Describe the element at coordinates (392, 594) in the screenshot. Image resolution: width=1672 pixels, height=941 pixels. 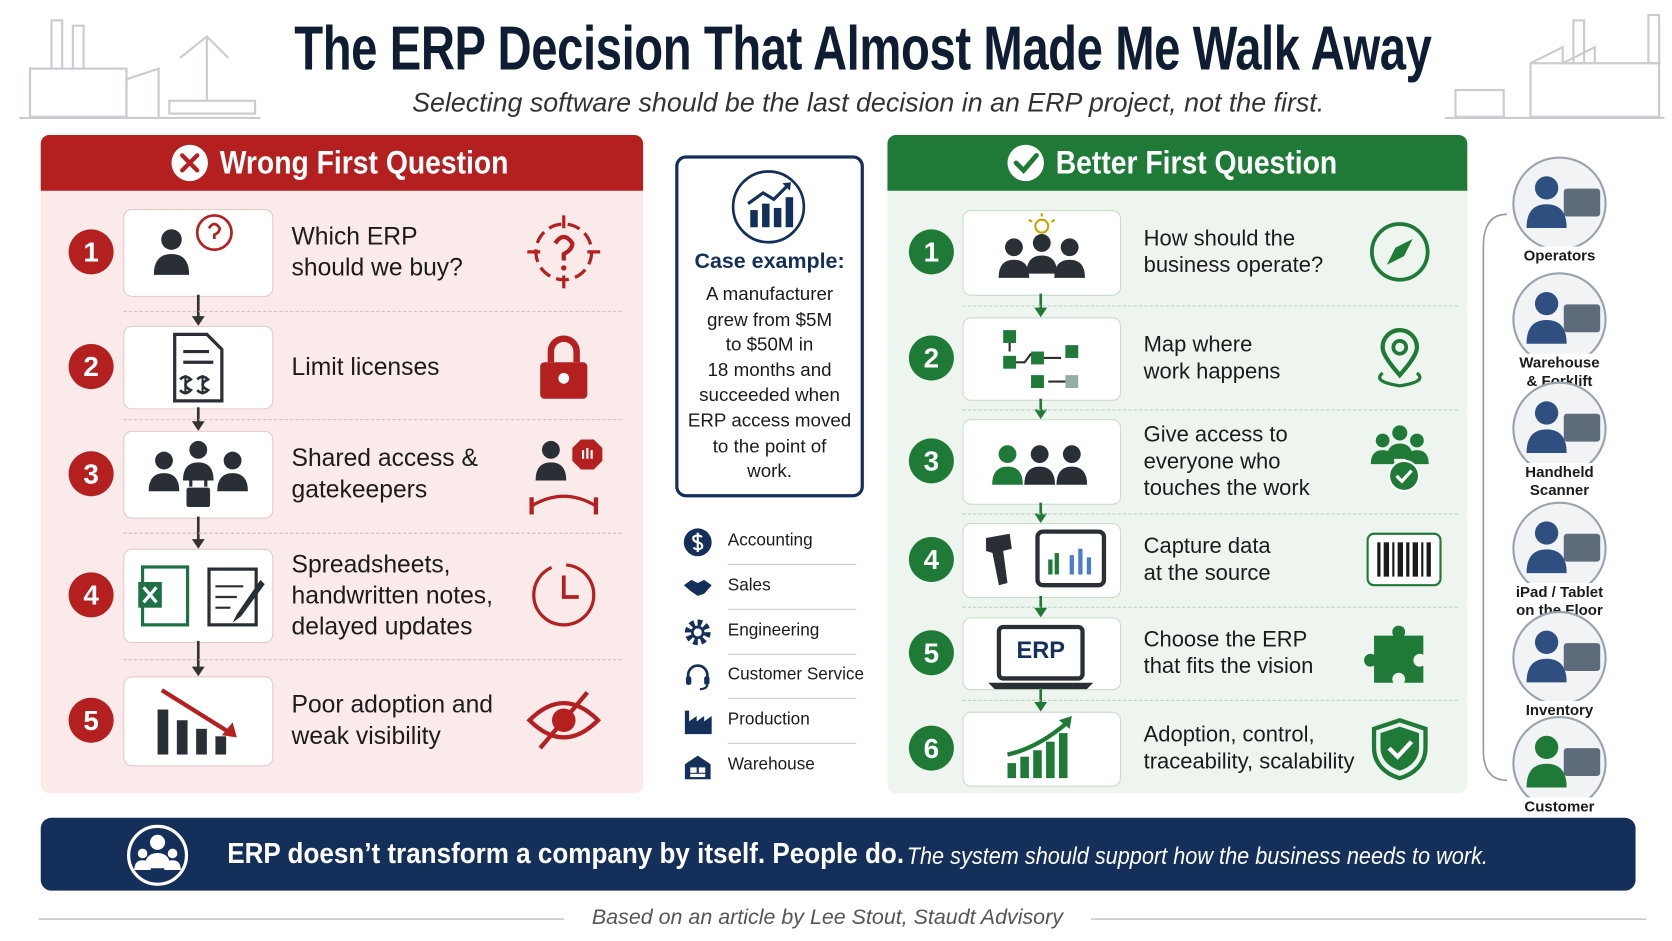
I see `step-text: handwritten notes,` at that location.